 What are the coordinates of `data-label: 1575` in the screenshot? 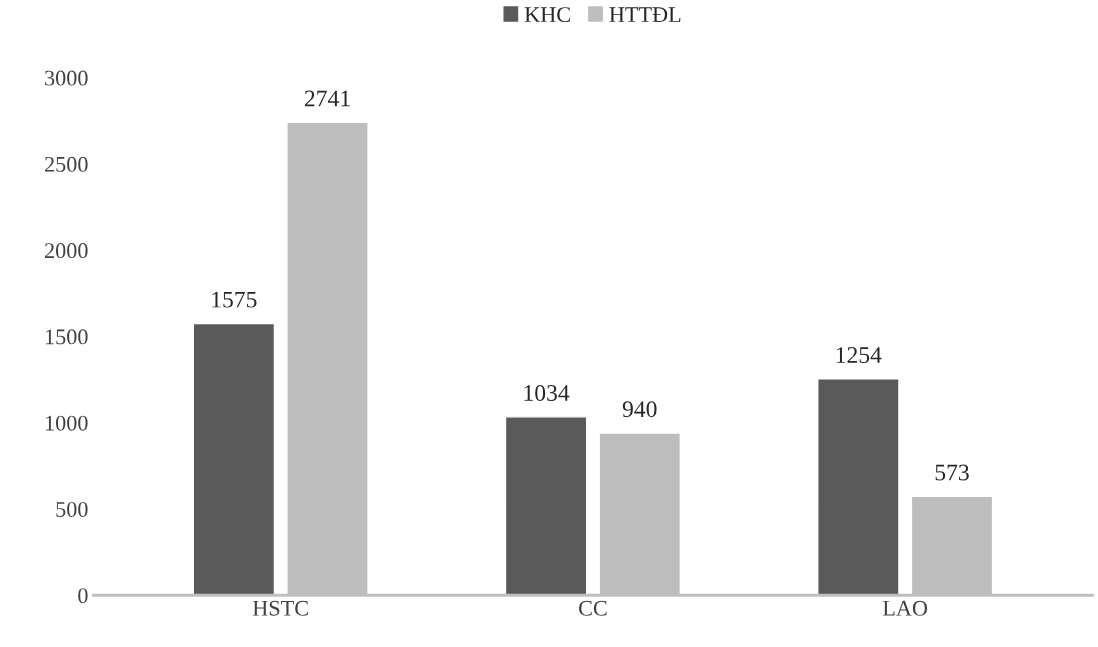 It's located at (234, 299).